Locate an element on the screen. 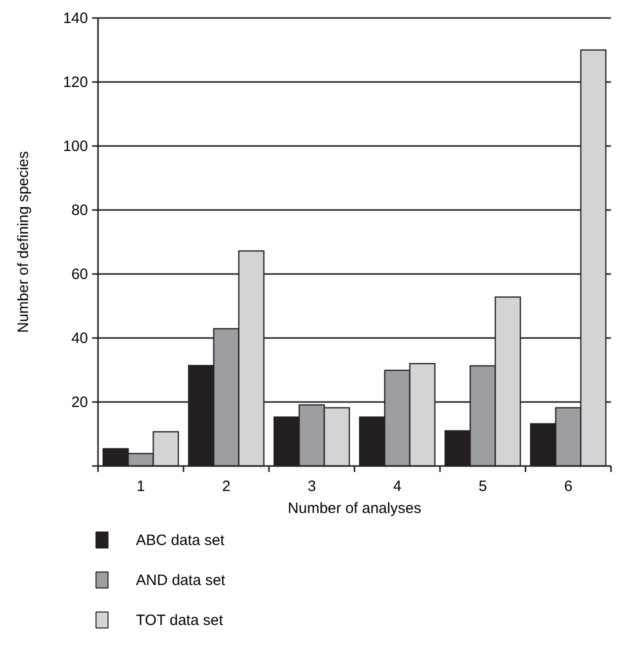 The width and height of the screenshot is (623, 654). x-axis-title: Number of analyses is located at coordinates (355, 508).